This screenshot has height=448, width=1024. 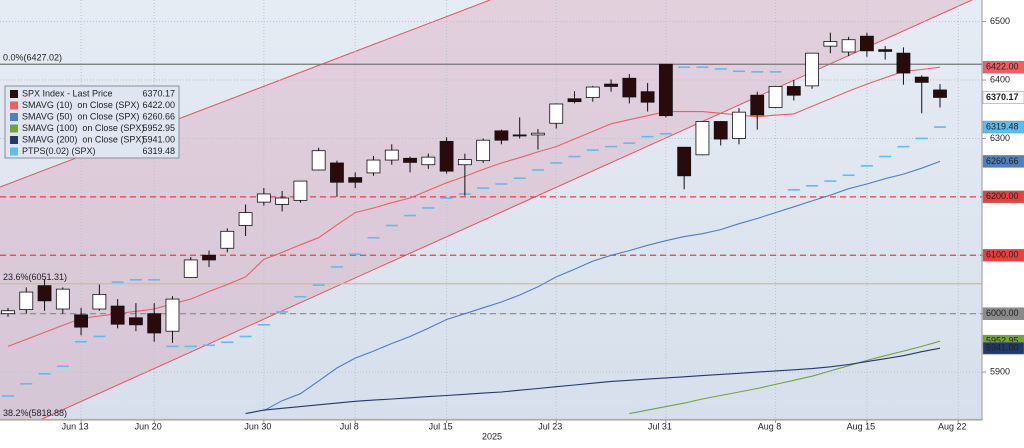 What do you see at coordinates (1002, 341) in the screenshot?
I see `value-tag-label: 5952.95` at bounding box center [1002, 341].